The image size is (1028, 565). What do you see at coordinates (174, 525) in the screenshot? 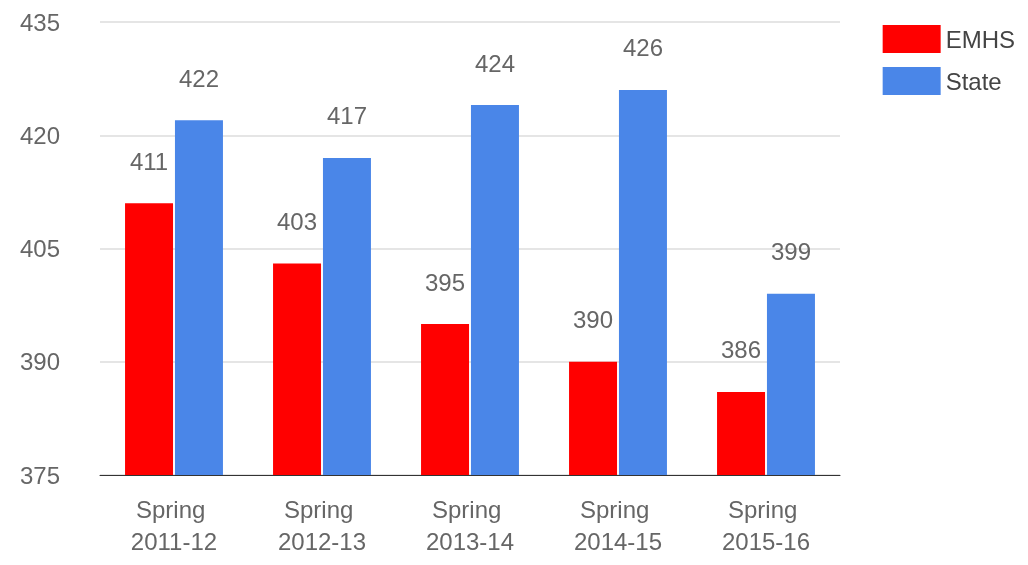
I see `x-tick-label: Spring 2011-12` at bounding box center [174, 525].